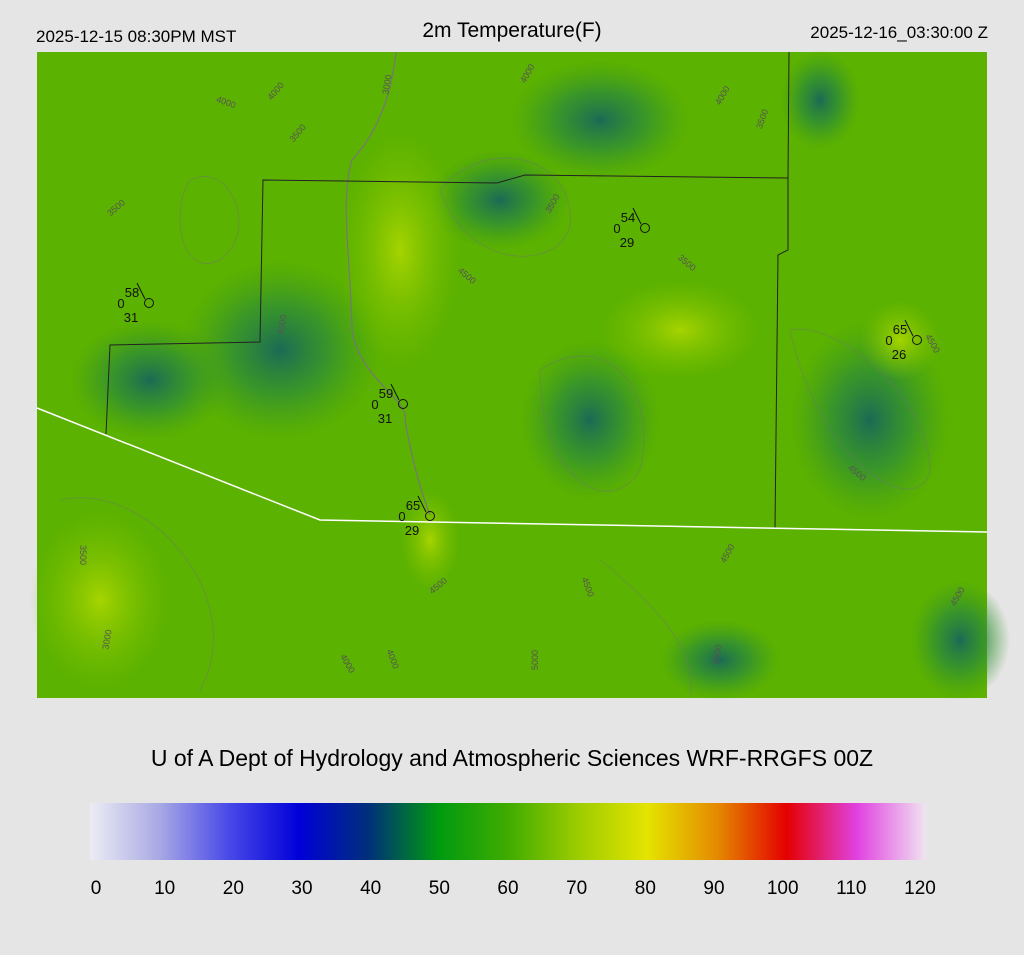 This screenshot has width=1024, height=955. Describe the element at coordinates (507, 888) in the screenshot. I see `colorbar-tick-label: 60` at that location.